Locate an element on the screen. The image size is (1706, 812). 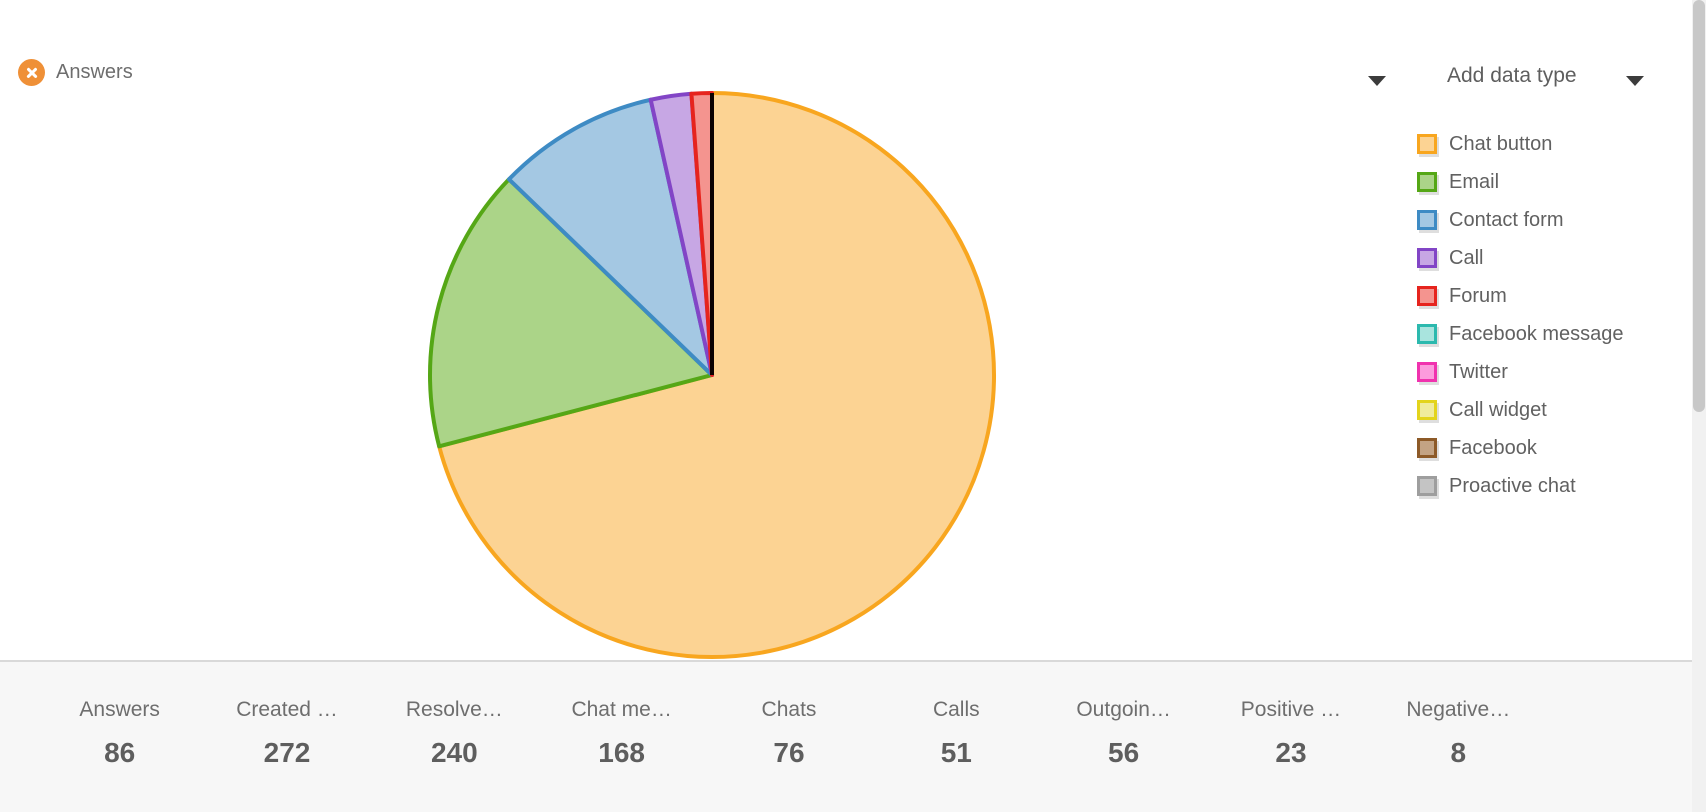
legend-item: Email is located at coordinates (1520, 182).